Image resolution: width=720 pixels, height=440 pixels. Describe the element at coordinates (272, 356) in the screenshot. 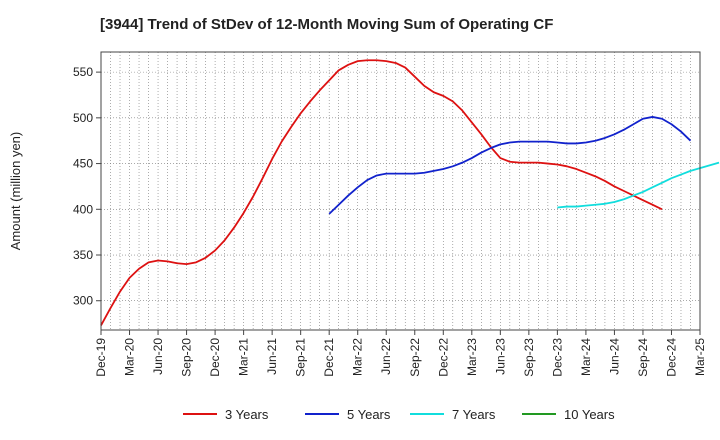

I see `x-tick-label: Jun-21` at that location.